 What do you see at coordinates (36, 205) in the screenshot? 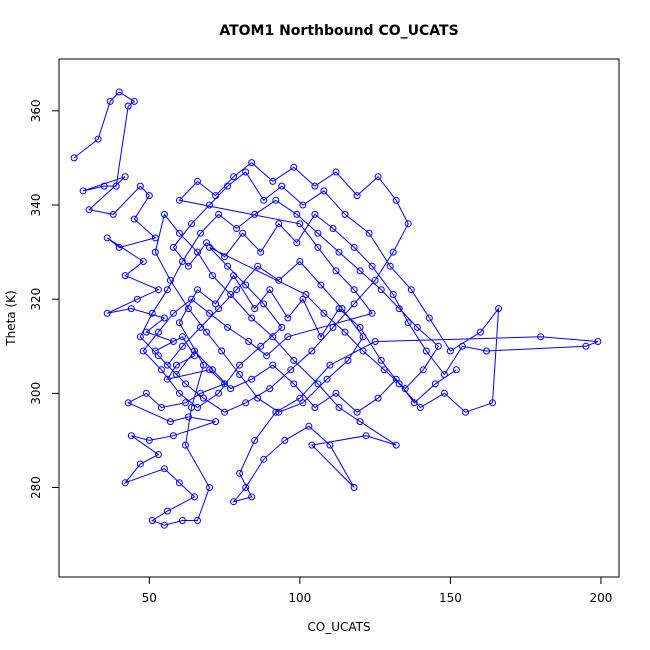
I see `y-tick-label: 340` at bounding box center [36, 205].